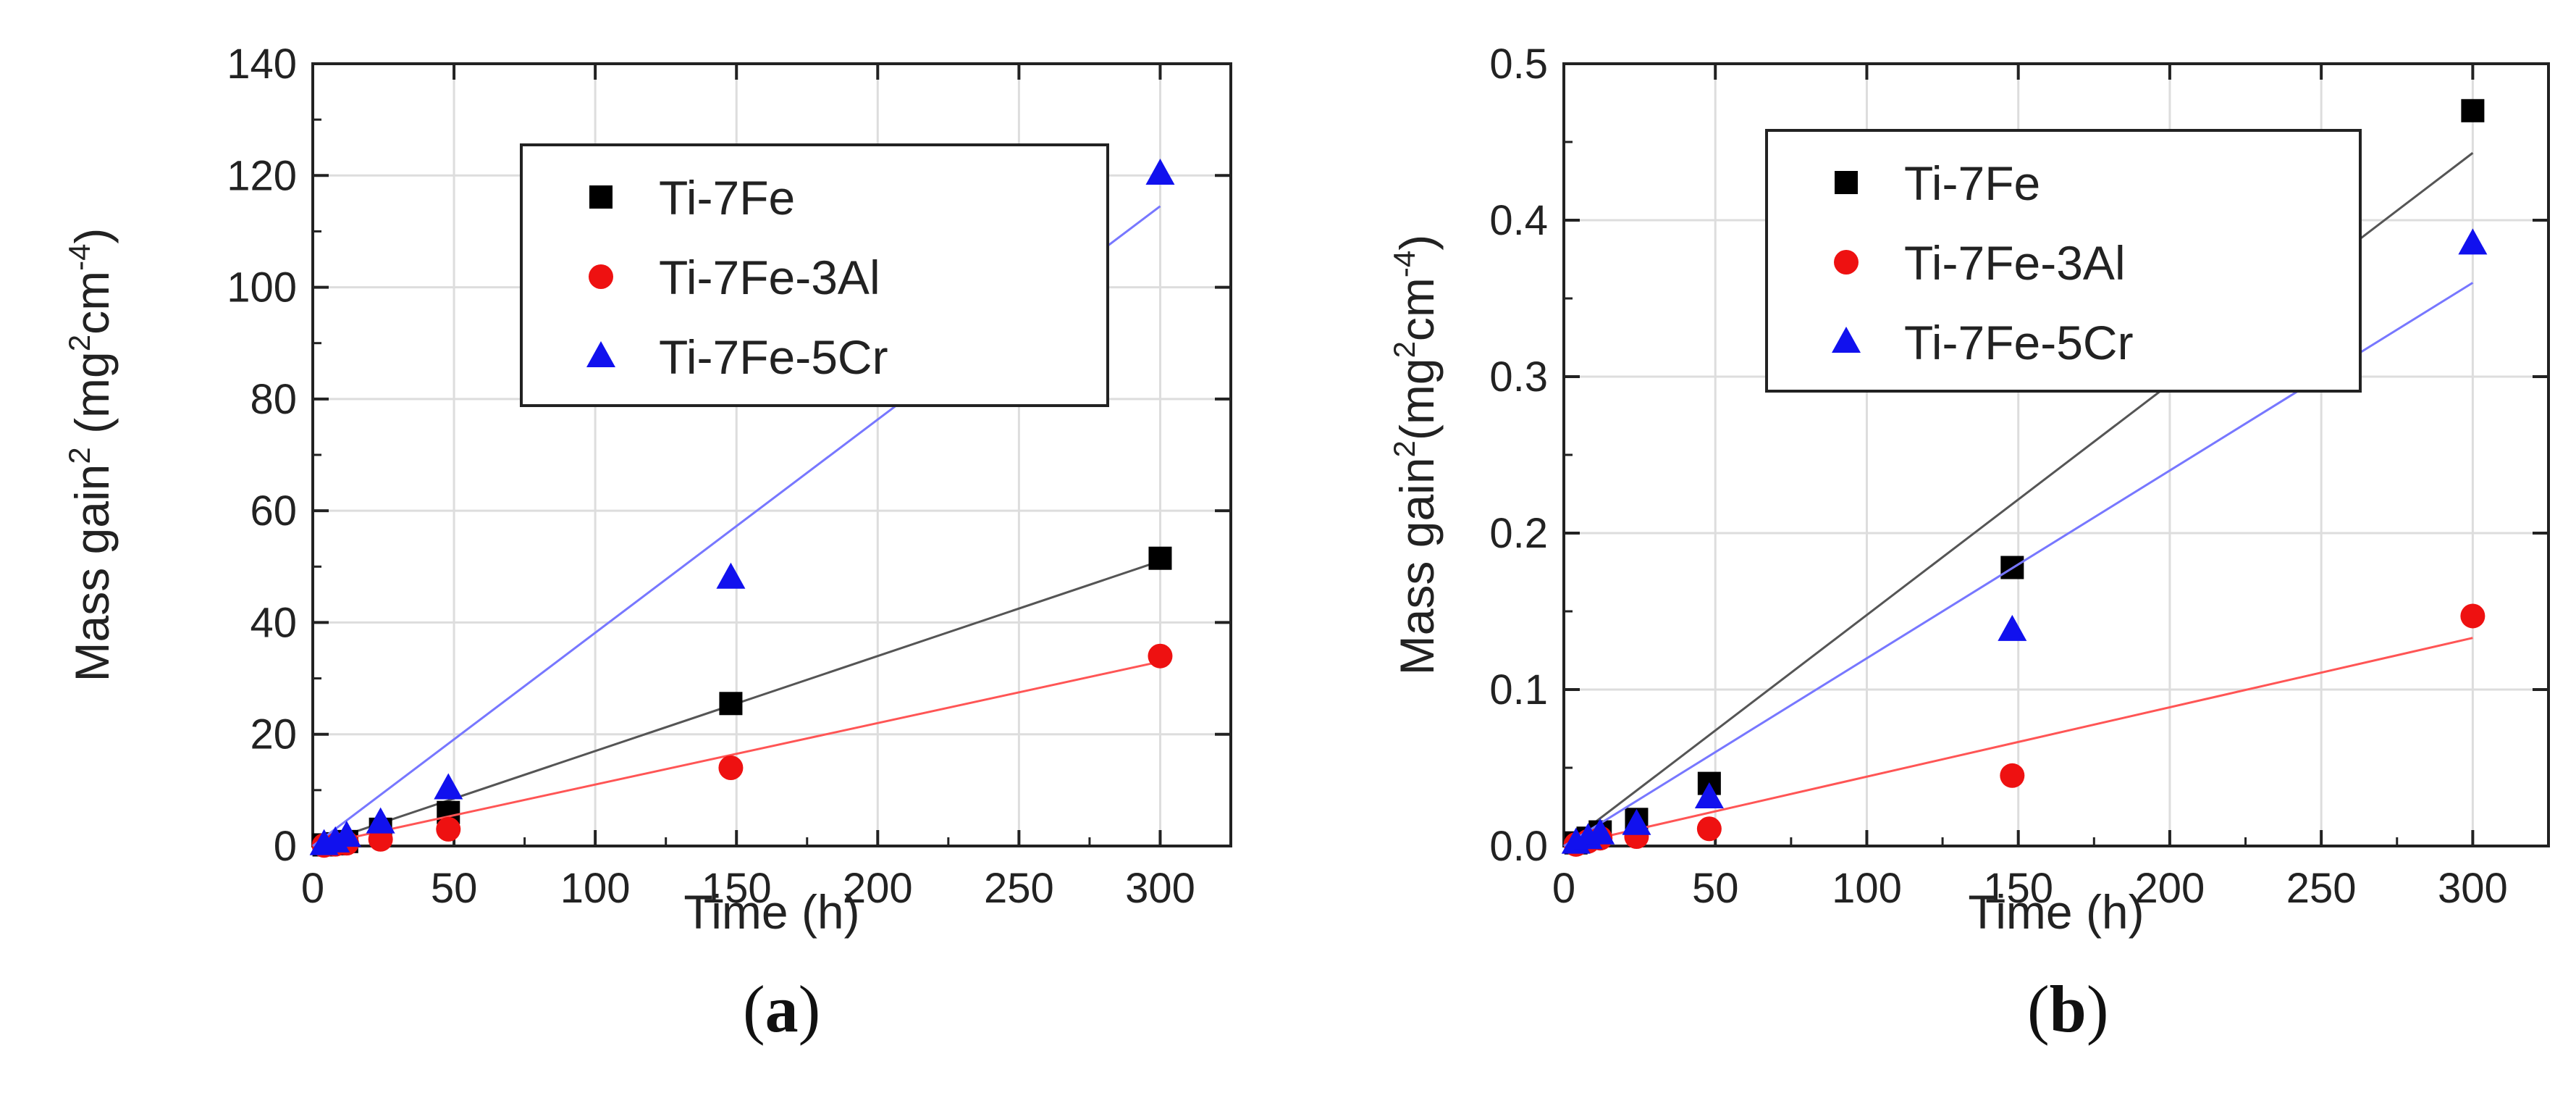  Describe the element at coordinates (262, 287) in the screenshot. I see `y-tick-label: 100` at that location.